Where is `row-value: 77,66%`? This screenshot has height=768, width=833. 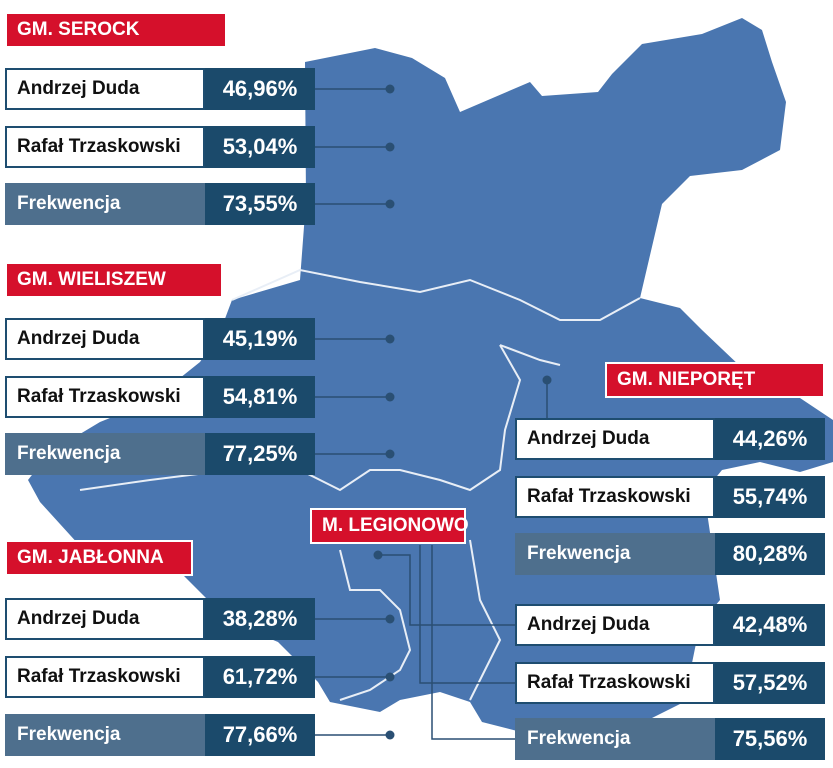
row-value: 77,66% is located at coordinates (260, 735).